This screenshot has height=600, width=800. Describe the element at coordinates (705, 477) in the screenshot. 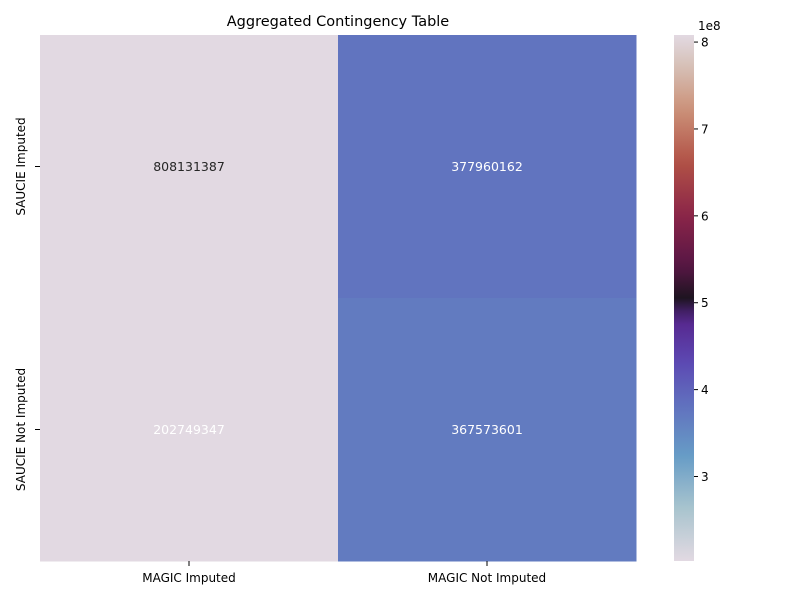

I see `colorbar-tick-label: 3` at that location.